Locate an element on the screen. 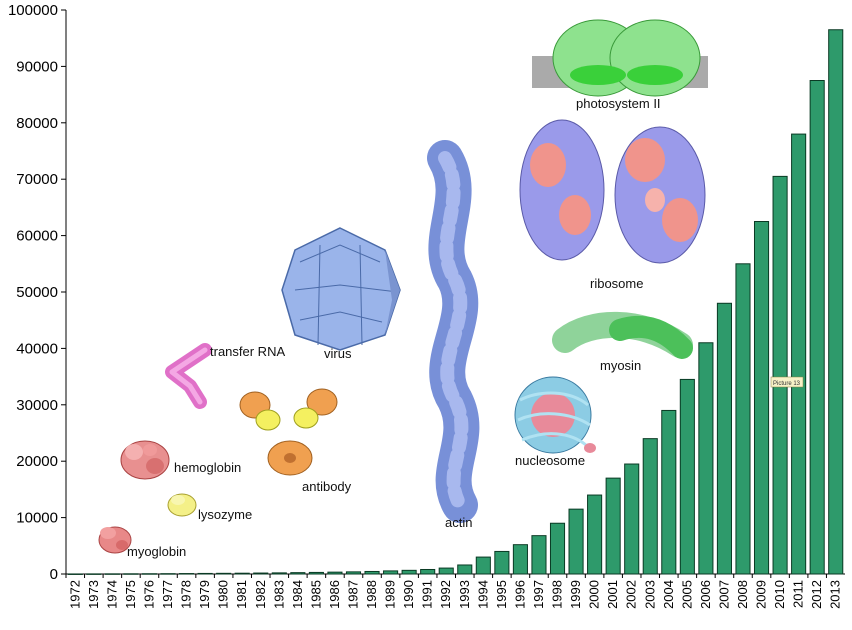 The height and width of the screenshot is (630, 852). picture-badge-label: Picture 13 is located at coordinates (787, 384).